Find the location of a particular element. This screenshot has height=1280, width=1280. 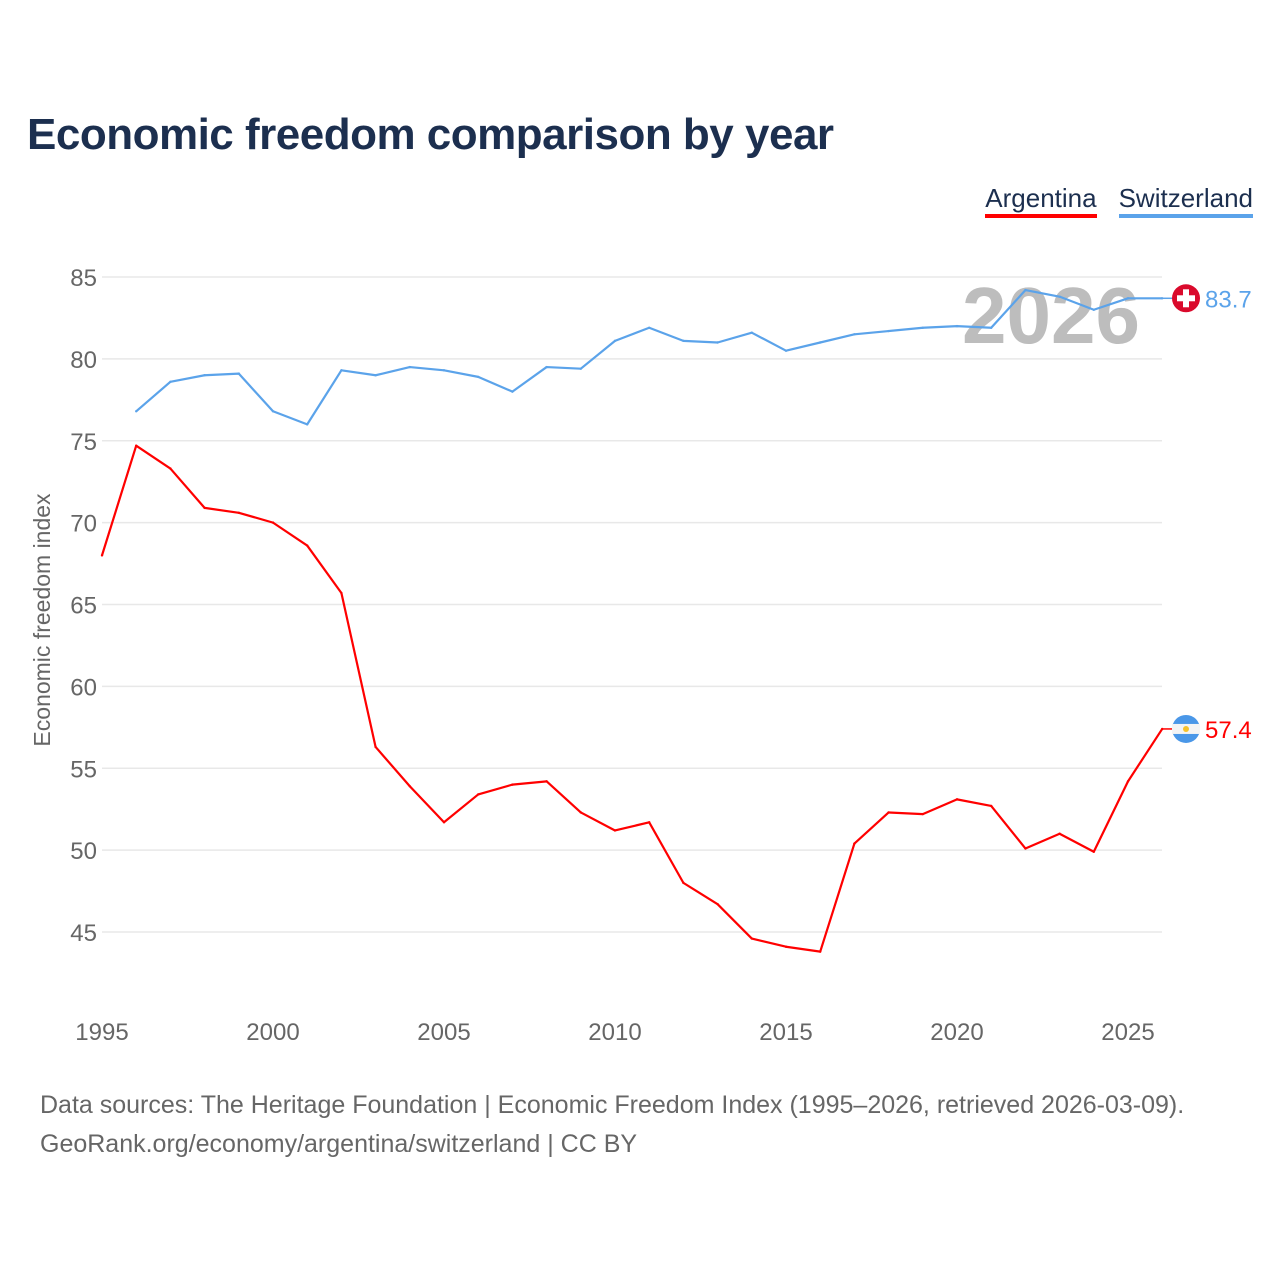

x-tick-label: 2020 is located at coordinates (956, 1032).